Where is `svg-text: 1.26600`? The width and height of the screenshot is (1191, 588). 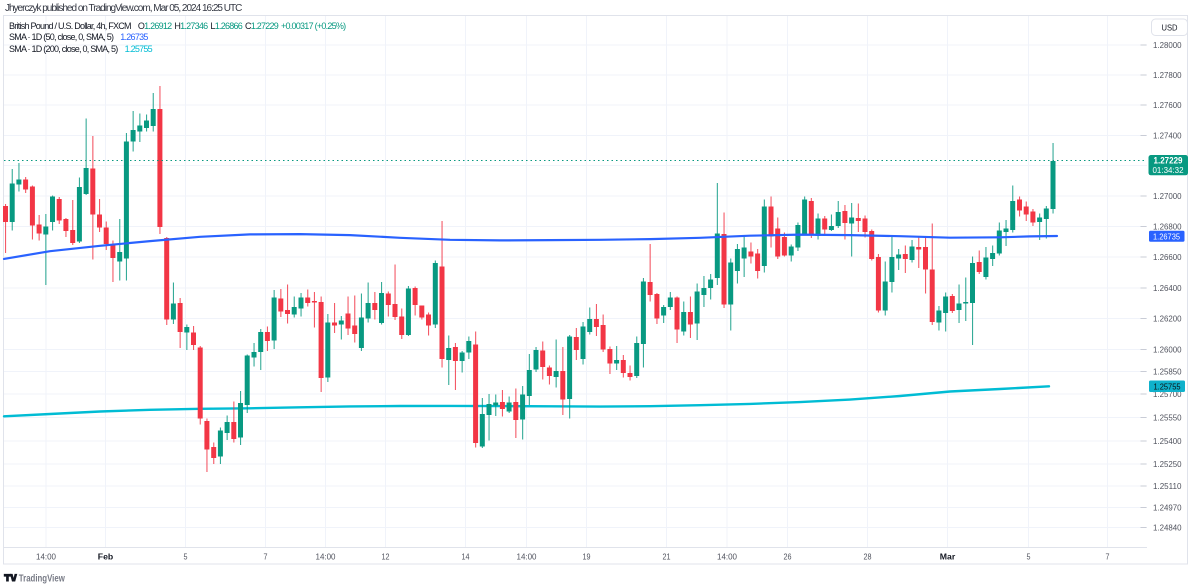 svg-text: 1.26600 is located at coordinates (1167, 257).